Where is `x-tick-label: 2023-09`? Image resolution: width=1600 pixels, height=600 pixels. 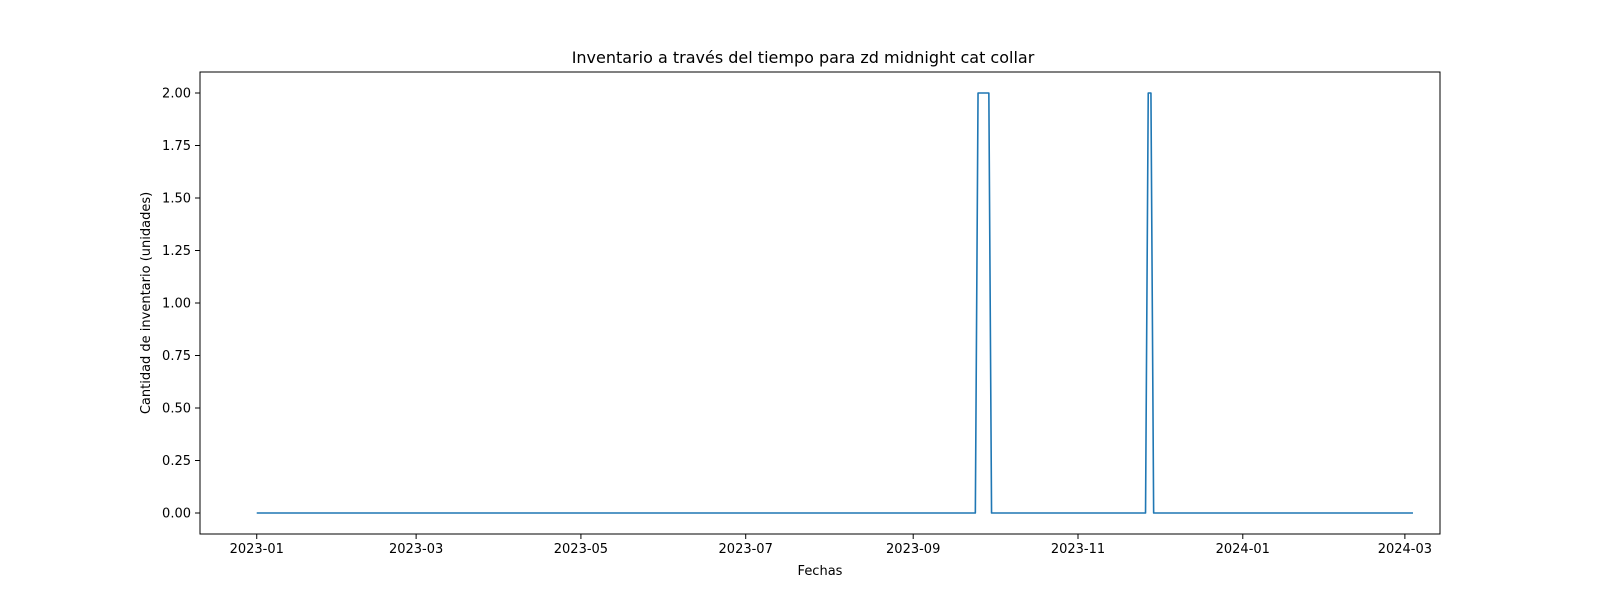
x-tick-label: 2023-09 is located at coordinates (913, 549).